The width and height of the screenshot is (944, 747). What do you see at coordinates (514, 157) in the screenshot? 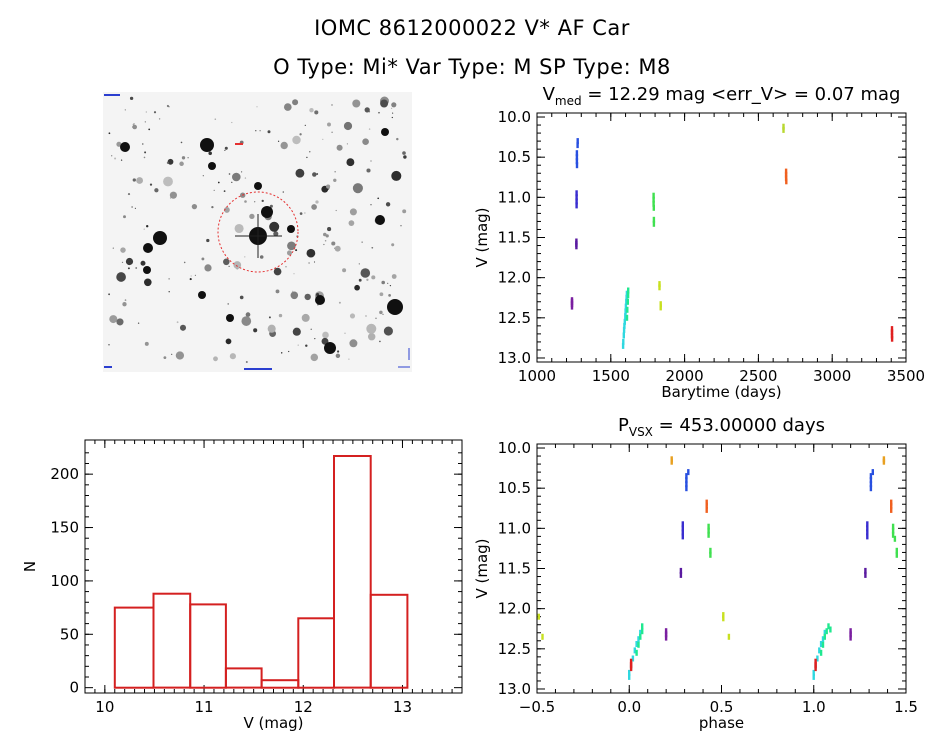
I see `y-tick-label: 10.5` at bounding box center [514, 157].